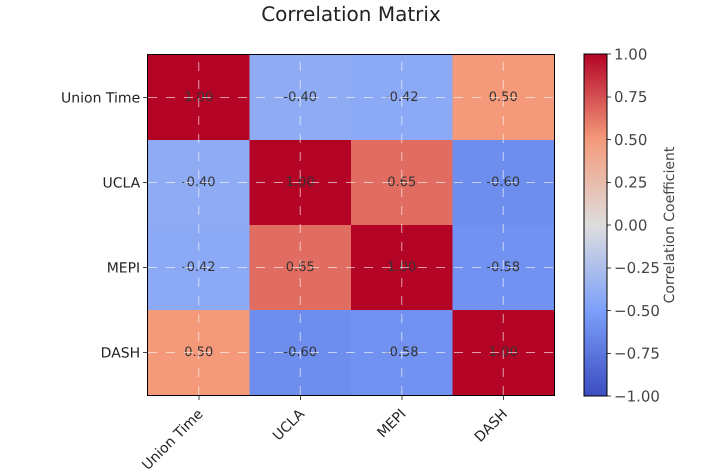  Describe the element at coordinates (631, 139) in the screenshot. I see `color-bar-label: 0.50` at that location.